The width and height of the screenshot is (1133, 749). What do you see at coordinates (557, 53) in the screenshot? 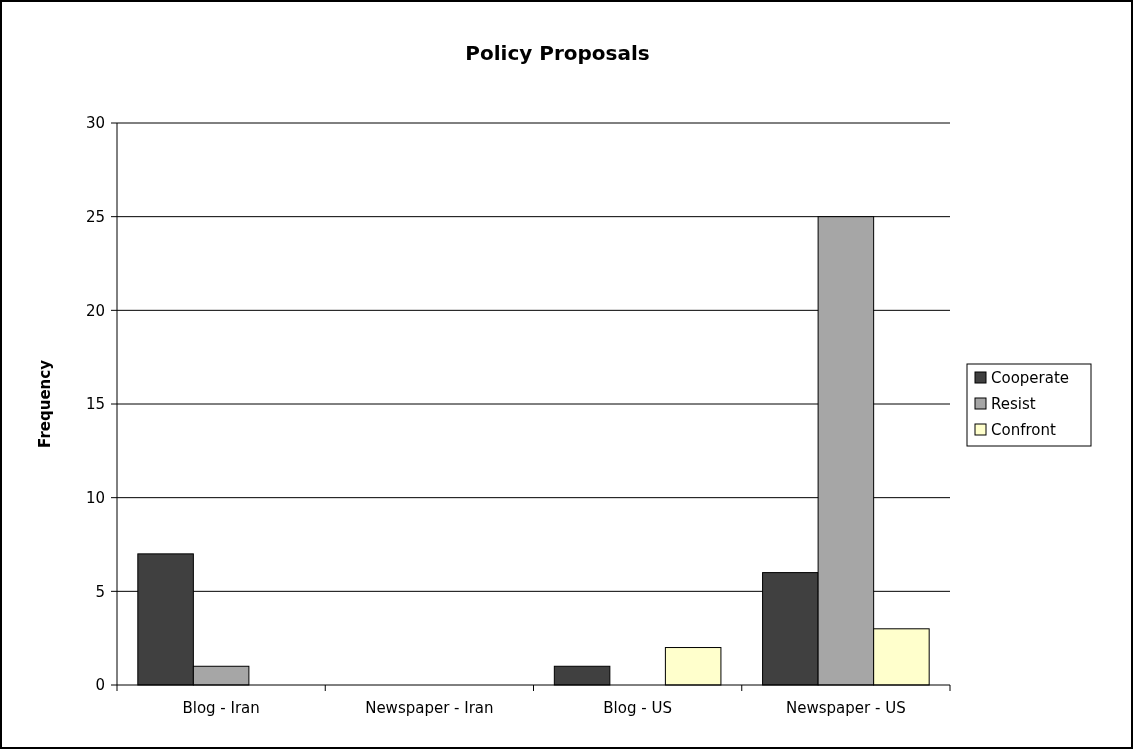
I see `chart-title: Policy Proposals` at bounding box center [557, 53].